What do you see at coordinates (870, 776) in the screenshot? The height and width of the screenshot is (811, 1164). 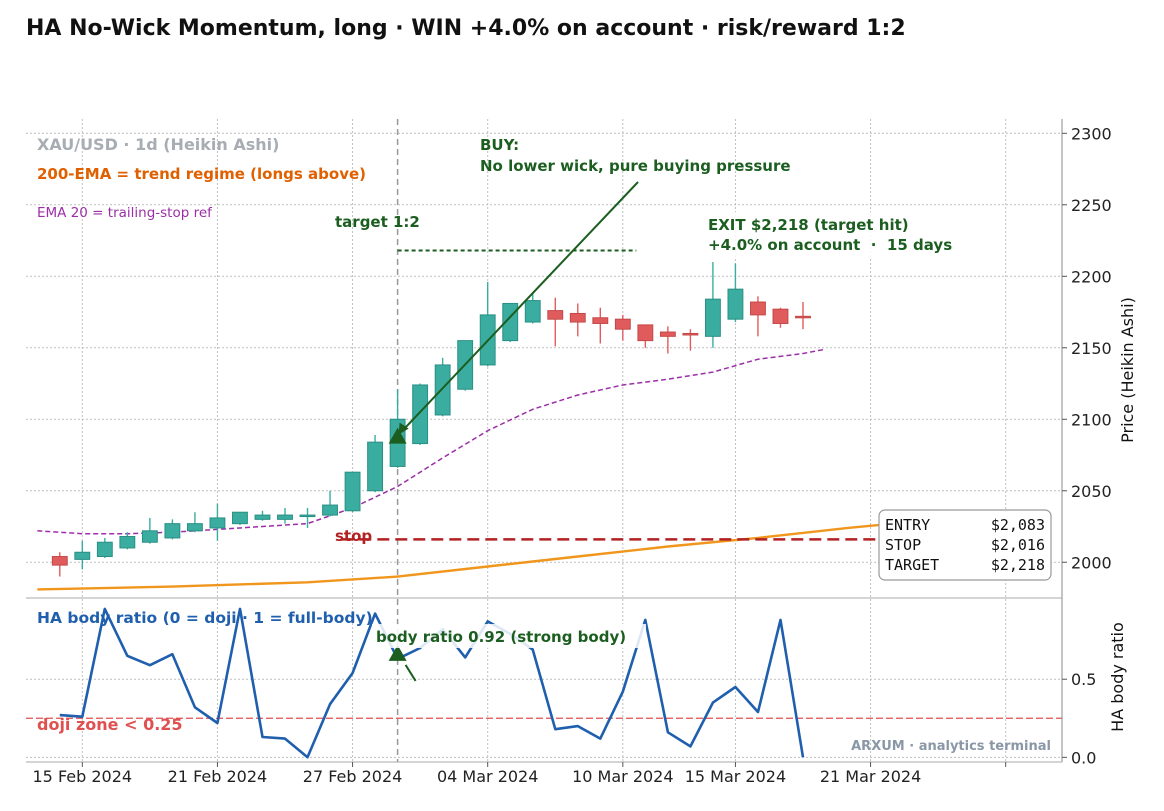 I see `x-tick-label: 21 Mar 2024` at bounding box center [870, 776].